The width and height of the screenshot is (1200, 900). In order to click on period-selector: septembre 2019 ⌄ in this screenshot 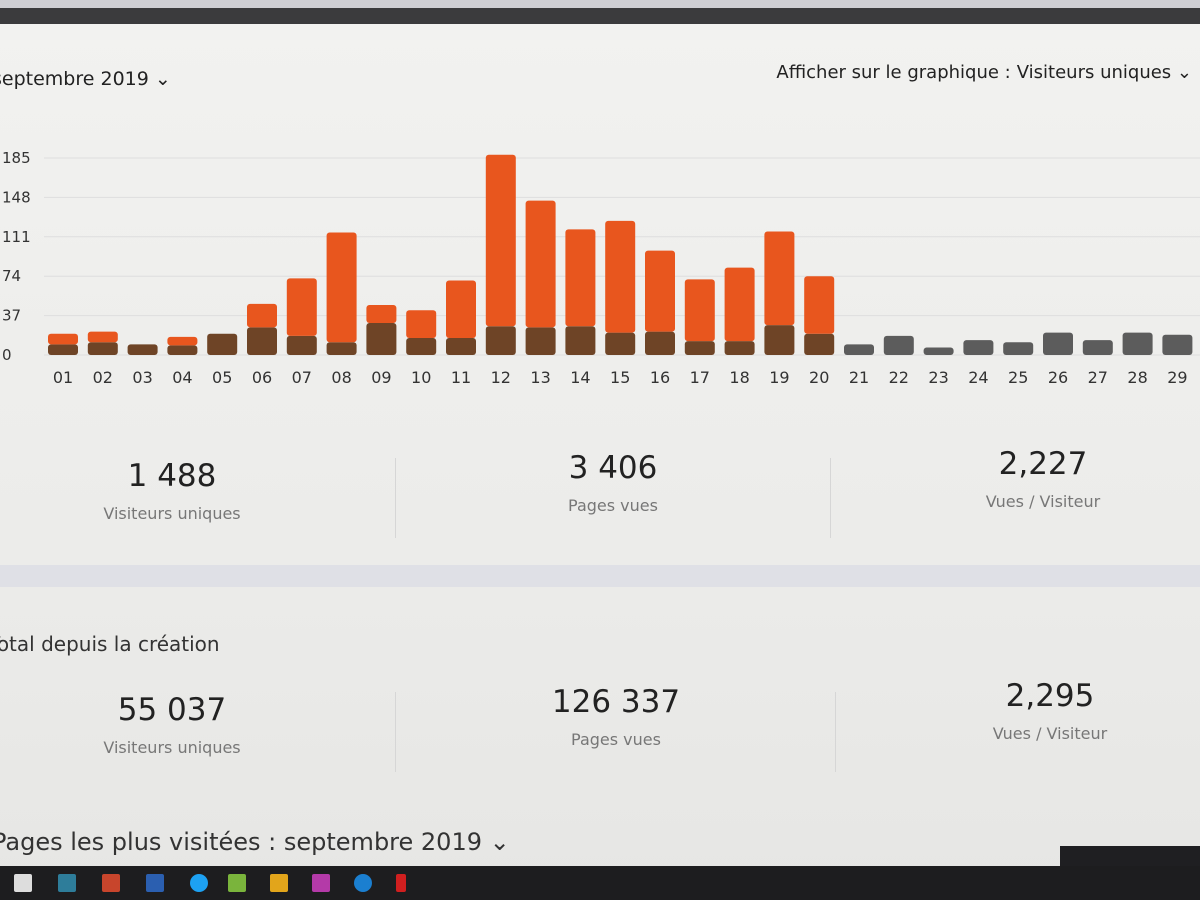, I will do `click(85, 79)`.